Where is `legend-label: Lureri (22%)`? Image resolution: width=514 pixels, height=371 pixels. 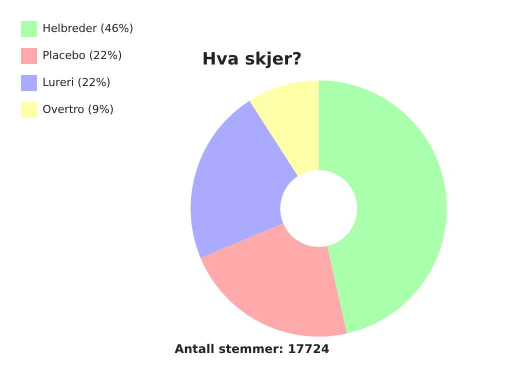
legend-label: Lureri (22%) is located at coordinates (76, 82).